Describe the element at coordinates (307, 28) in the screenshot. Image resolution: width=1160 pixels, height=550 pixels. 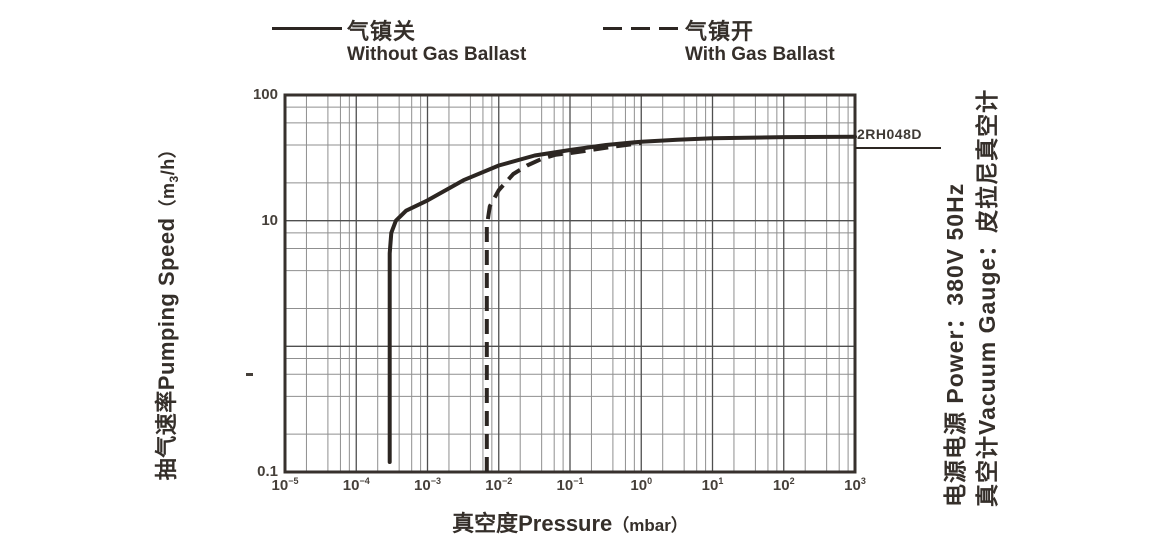
I see `solid-line-swatch` at that location.